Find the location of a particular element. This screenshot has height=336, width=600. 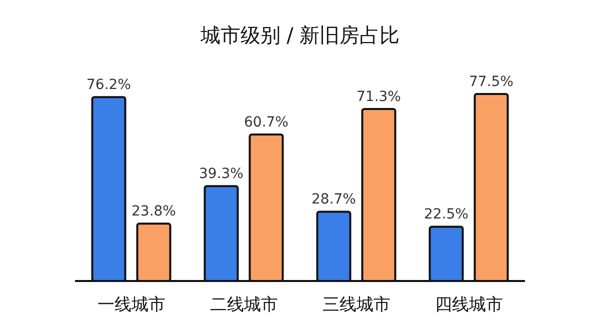

data-label: 60.7% is located at coordinates (266, 122).